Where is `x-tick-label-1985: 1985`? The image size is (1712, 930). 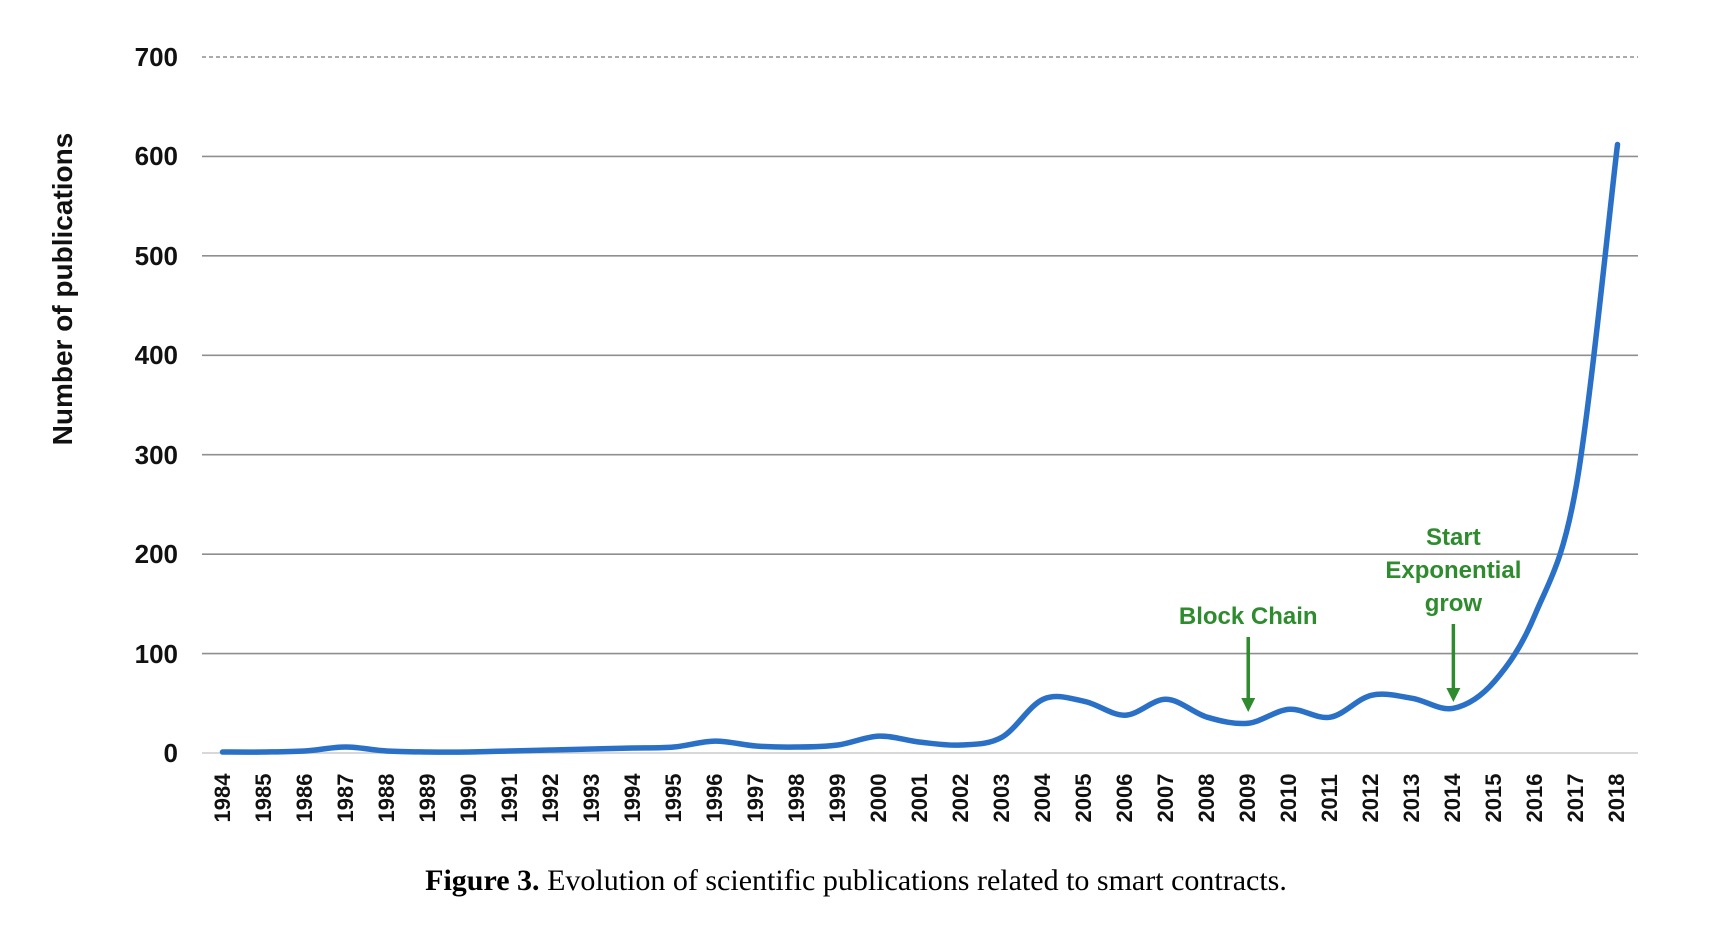
x-tick-label-1985: 1985 is located at coordinates (263, 798).